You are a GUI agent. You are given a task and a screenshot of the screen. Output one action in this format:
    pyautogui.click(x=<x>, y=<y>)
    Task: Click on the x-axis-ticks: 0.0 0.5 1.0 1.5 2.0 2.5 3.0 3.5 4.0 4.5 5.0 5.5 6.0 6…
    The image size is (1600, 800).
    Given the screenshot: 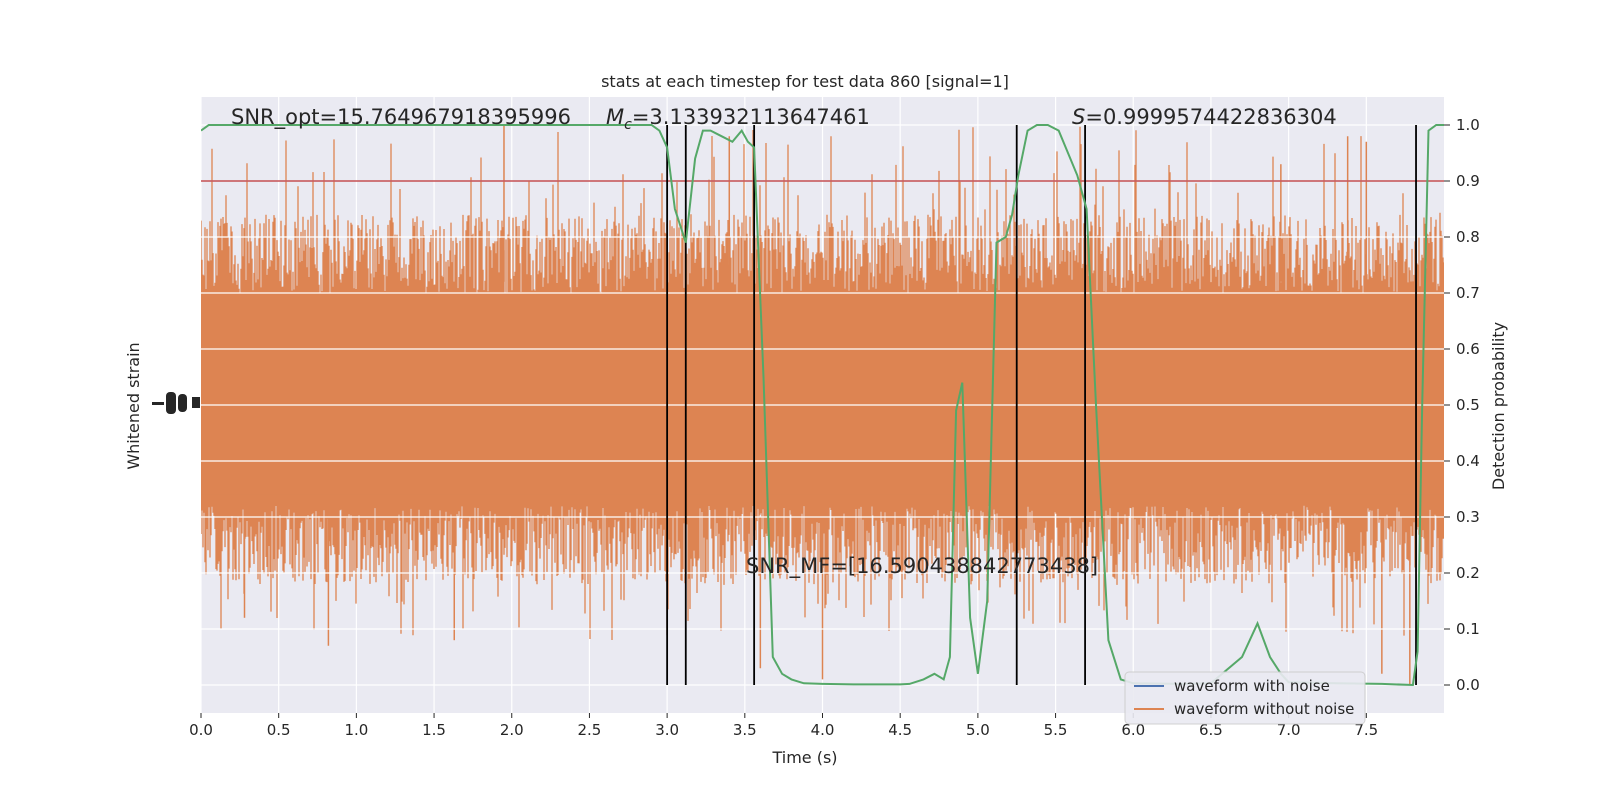 What is the action you would take?
    pyautogui.click(x=783, y=726)
    